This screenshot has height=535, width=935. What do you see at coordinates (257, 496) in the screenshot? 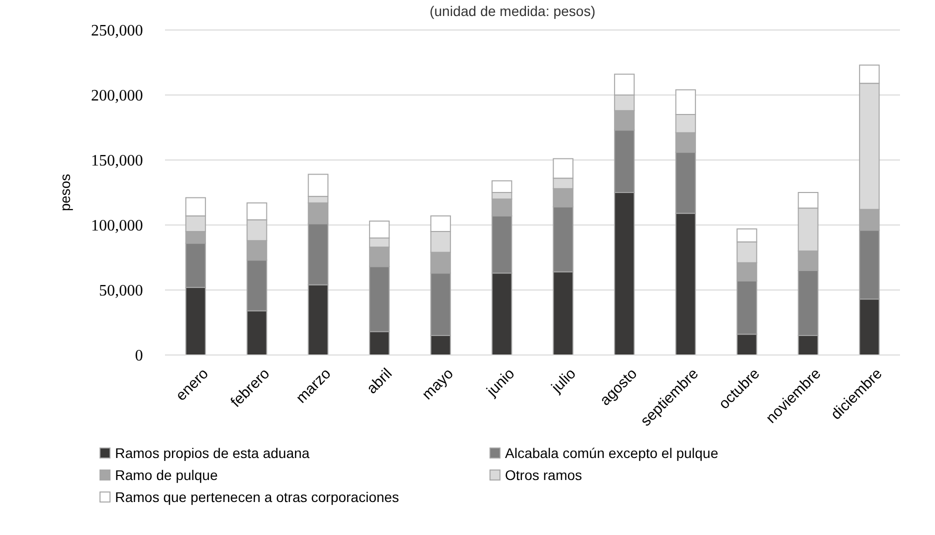
I see `legend-label: Ramos que pertenecen a otras corporaciones` at bounding box center [257, 496].